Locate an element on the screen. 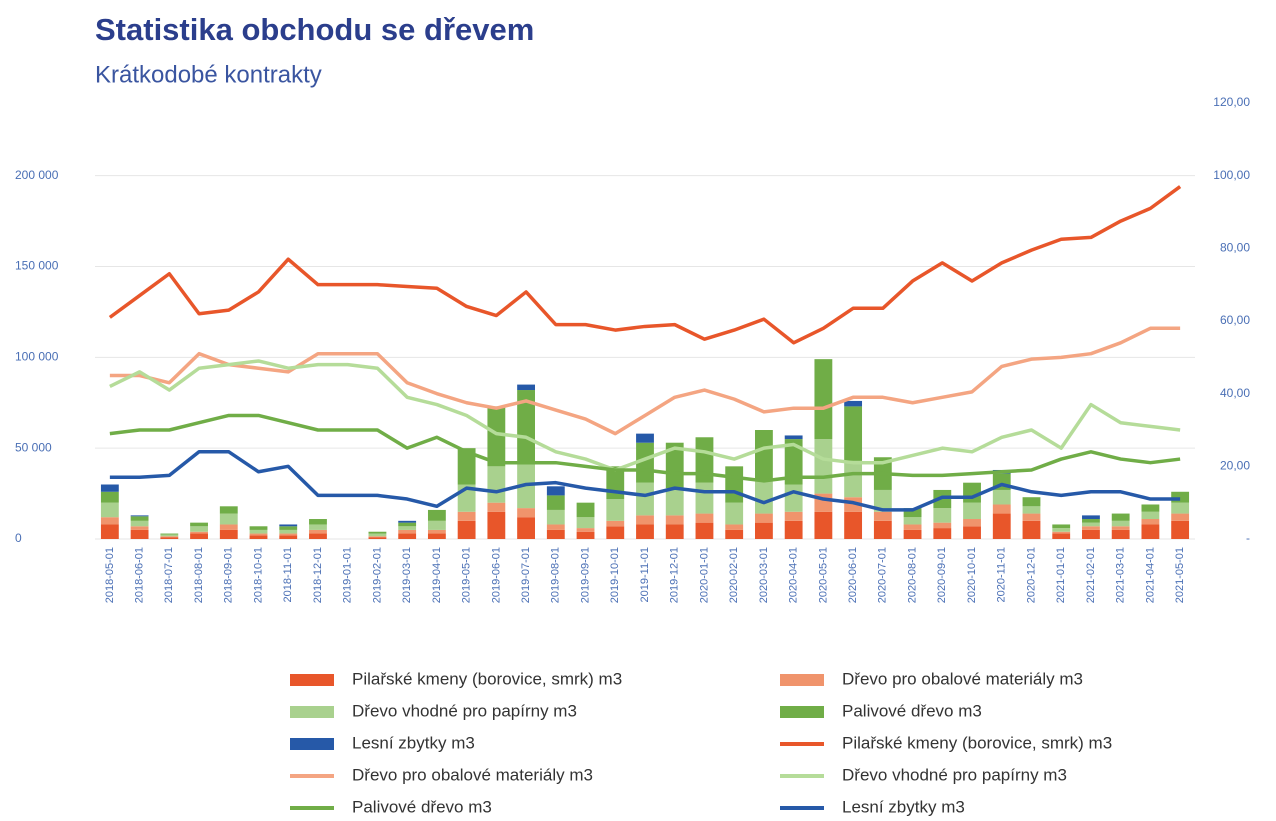  y-tick-label: 50 000 is located at coordinates (33, 447).